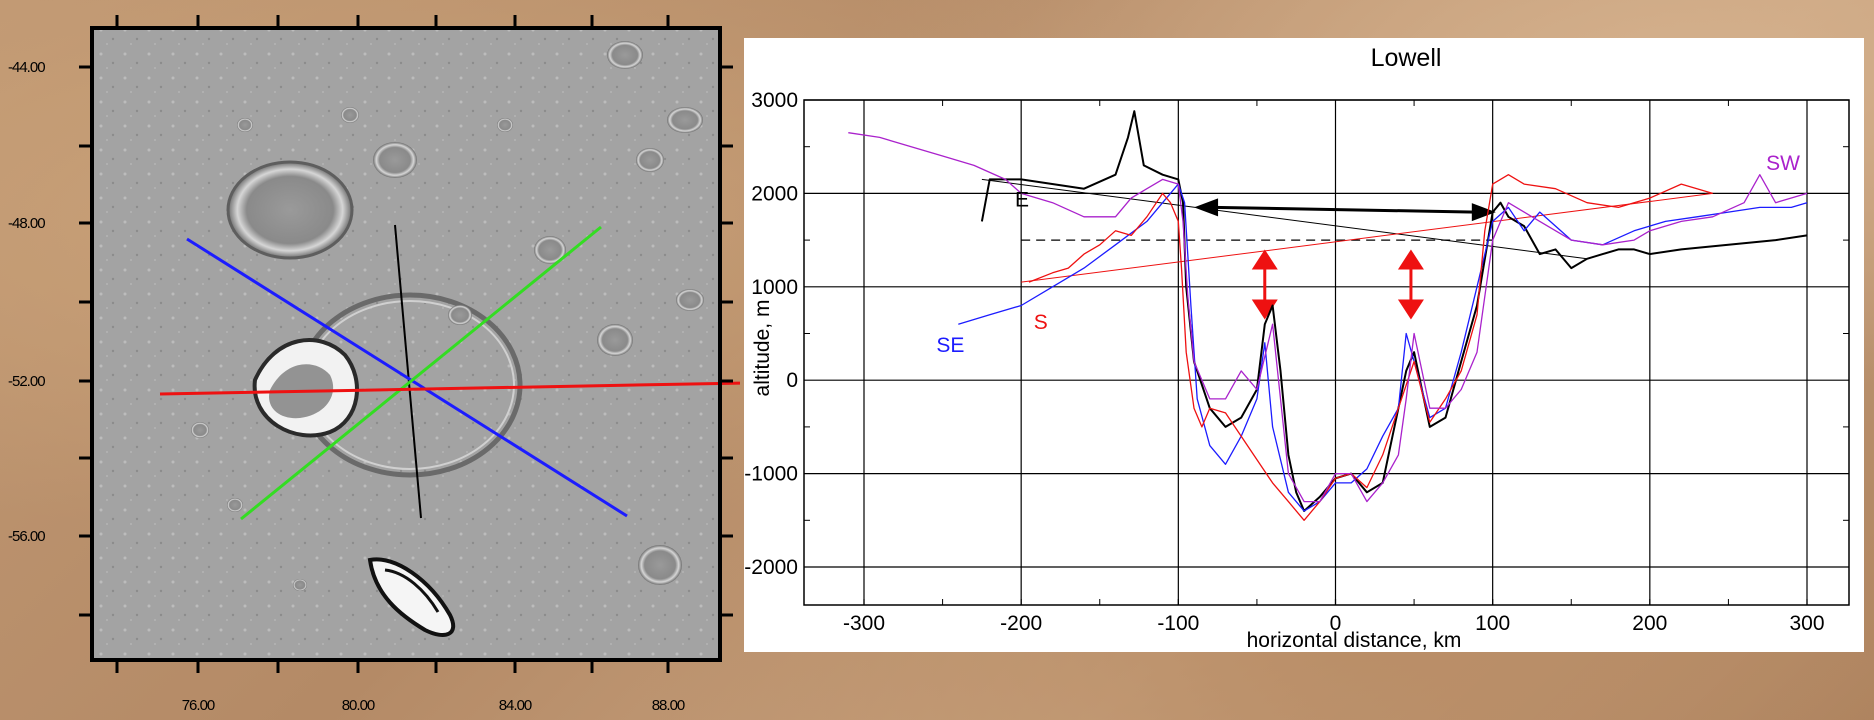 This screenshot has width=1874, height=720. What do you see at coordinates (1806, 623) in the screenshot?
I see `x-tick-label: 300` at bounding box center [1806, 623].